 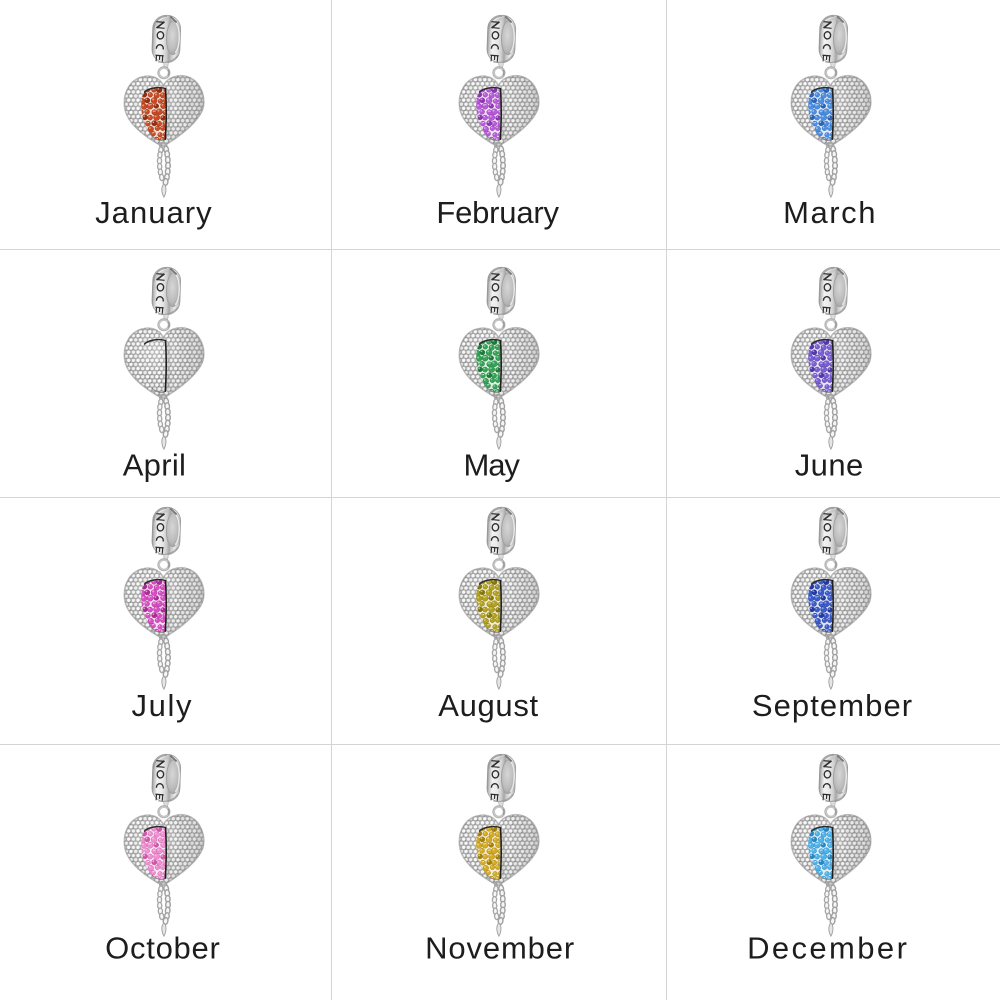 I want to click on svg-text: July, so click(x=162, y=705).